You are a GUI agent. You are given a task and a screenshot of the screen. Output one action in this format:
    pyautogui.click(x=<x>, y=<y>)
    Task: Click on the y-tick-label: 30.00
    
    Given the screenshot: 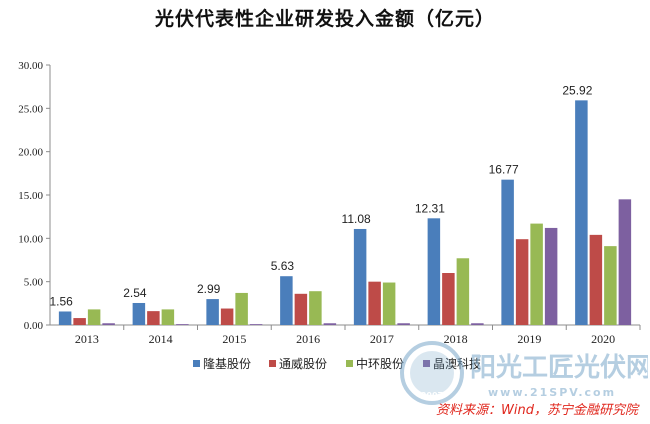 What is the action you would take?
    pyautogui.click(x=30, y=66)
    